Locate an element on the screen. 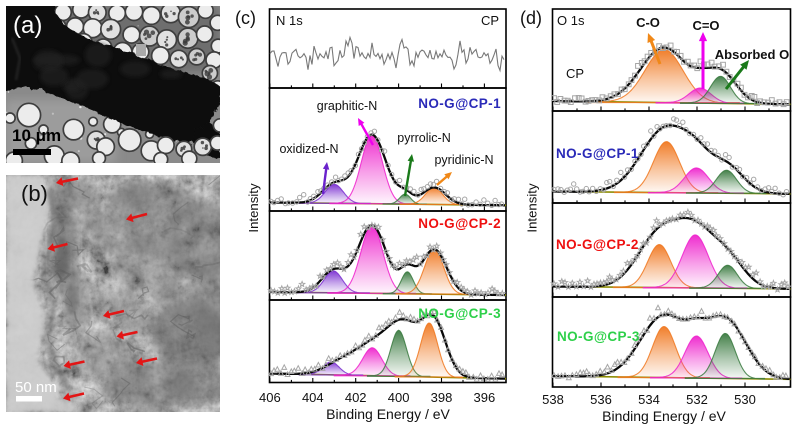  svg-text: 10 μm is located at coordinates (36, 135).